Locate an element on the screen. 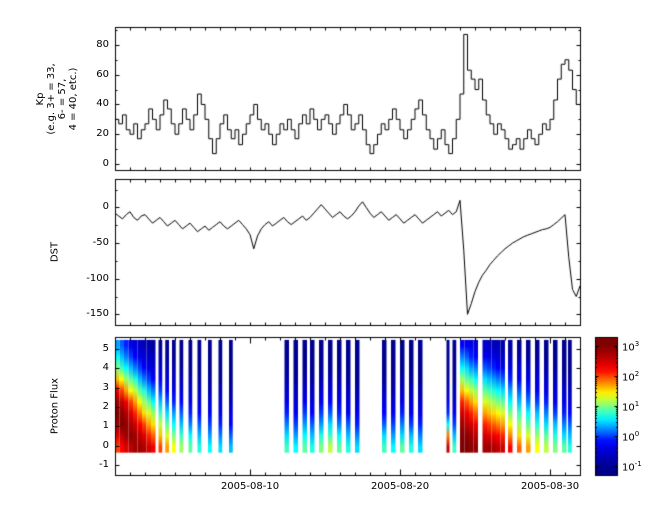  ylabel-proton-flux: Proton Flux is located at coordinates (55, 406).